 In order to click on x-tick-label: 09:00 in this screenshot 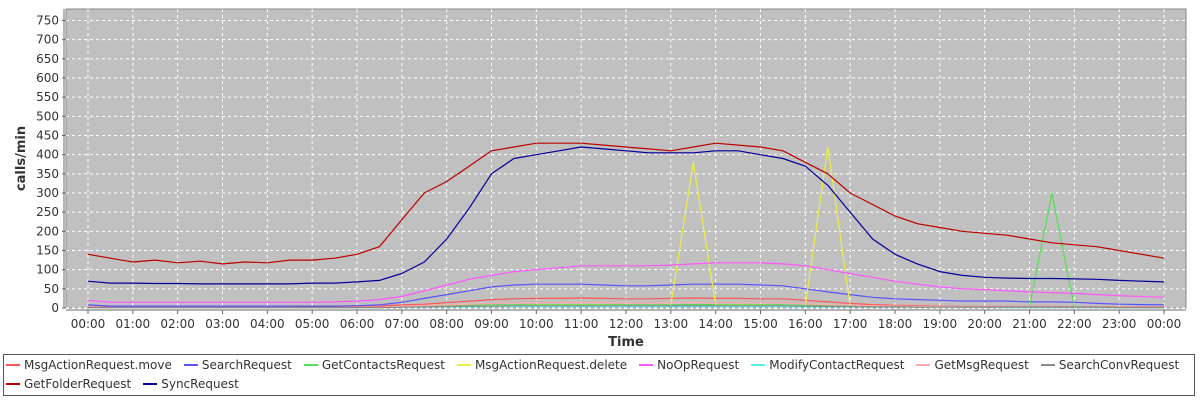, I will do `click(491, 324)`.